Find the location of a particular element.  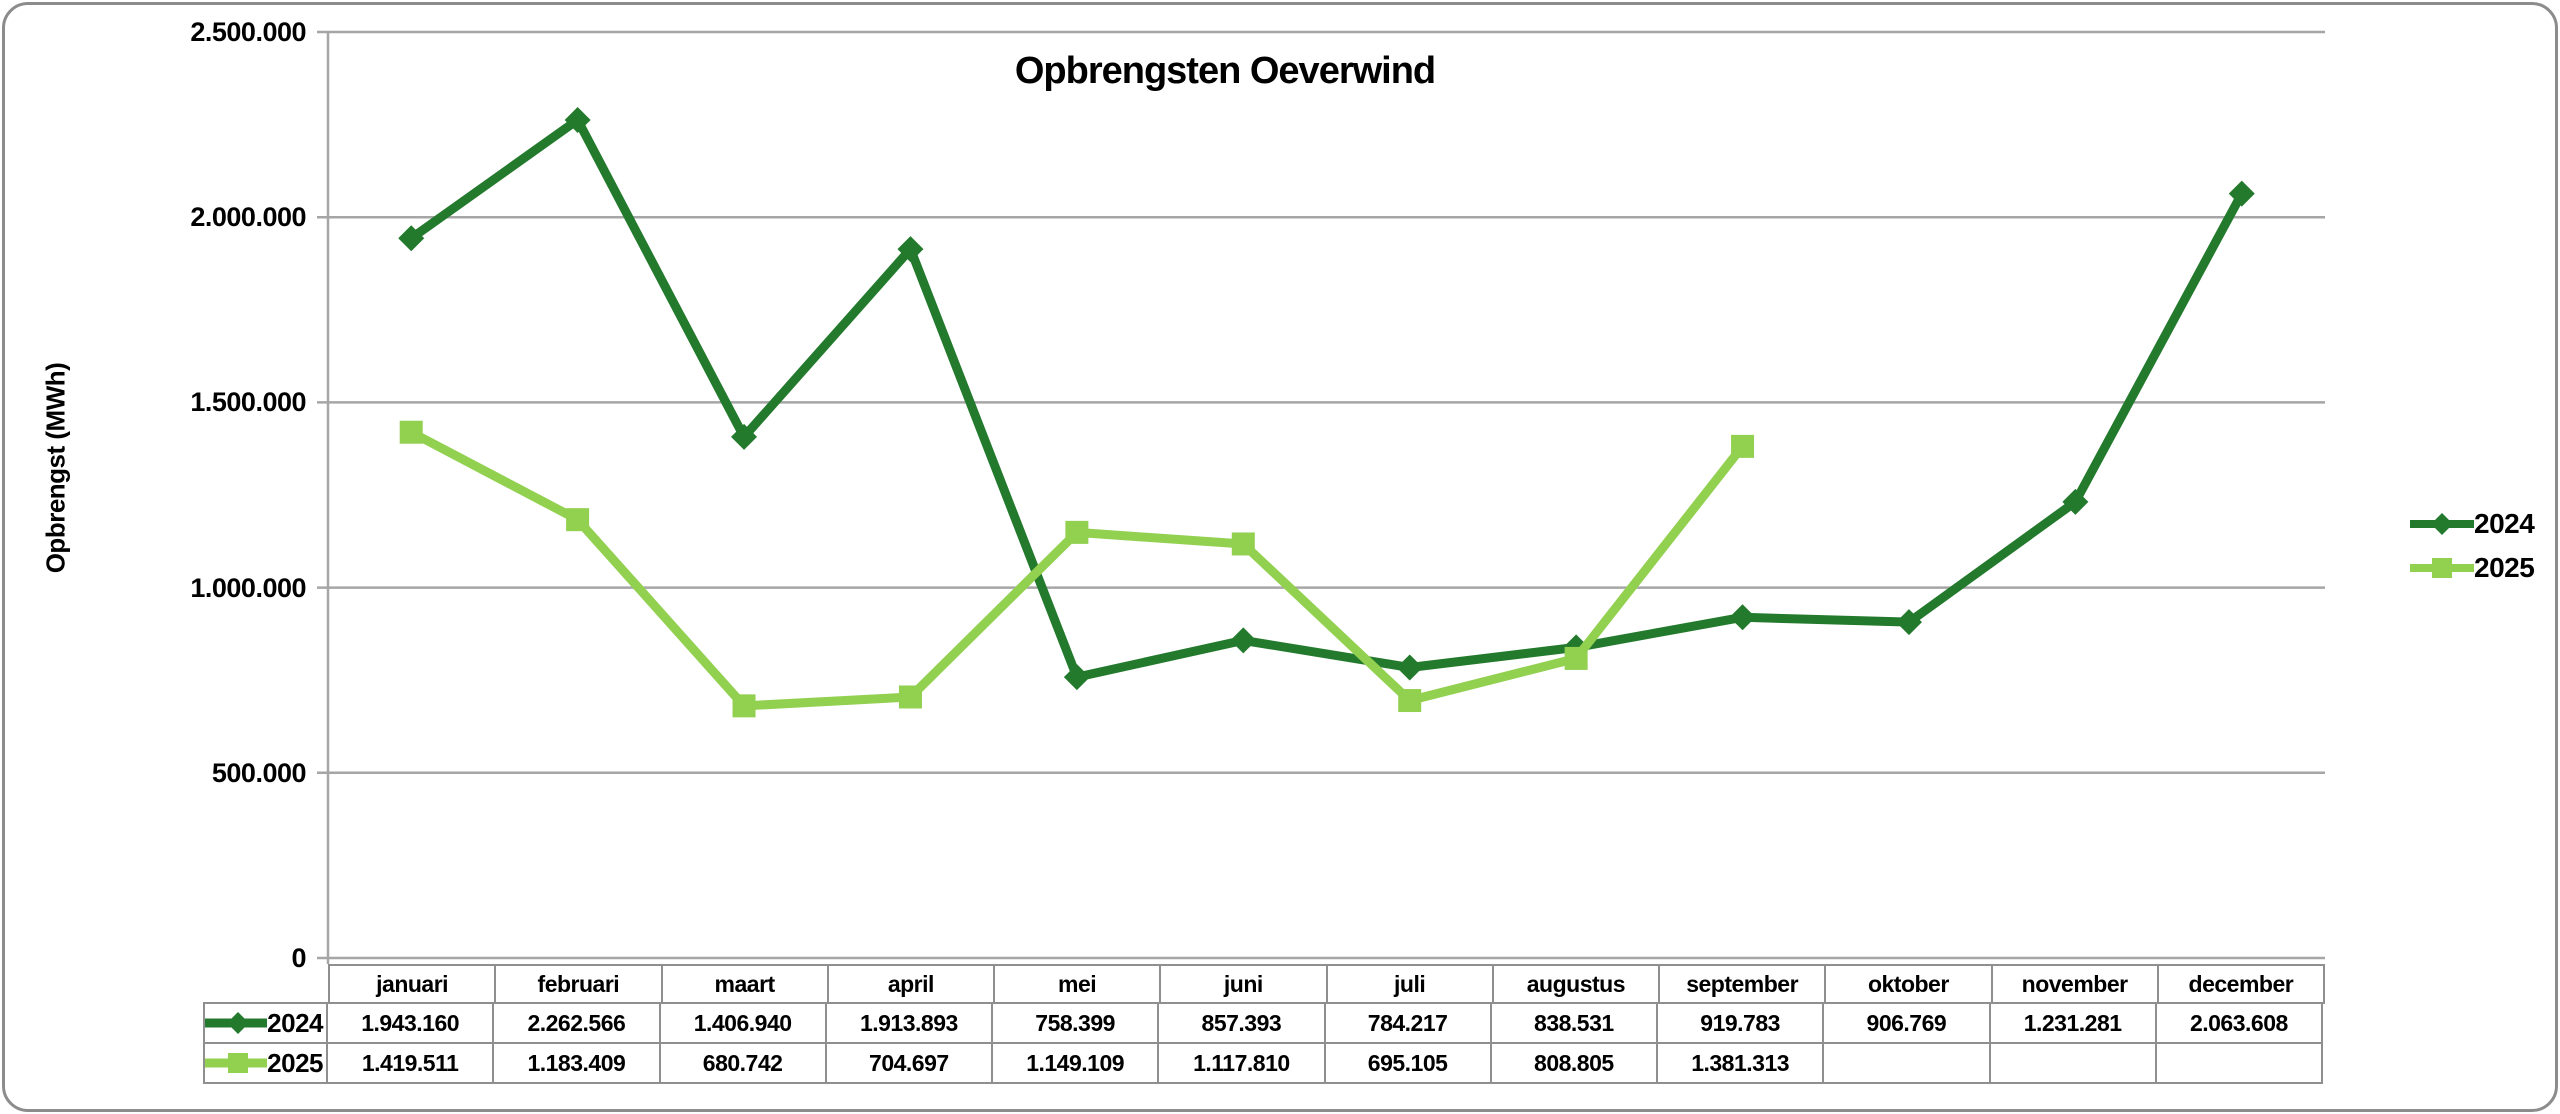

value-cell: 838.531 is located at coordinates (1573, 1023).